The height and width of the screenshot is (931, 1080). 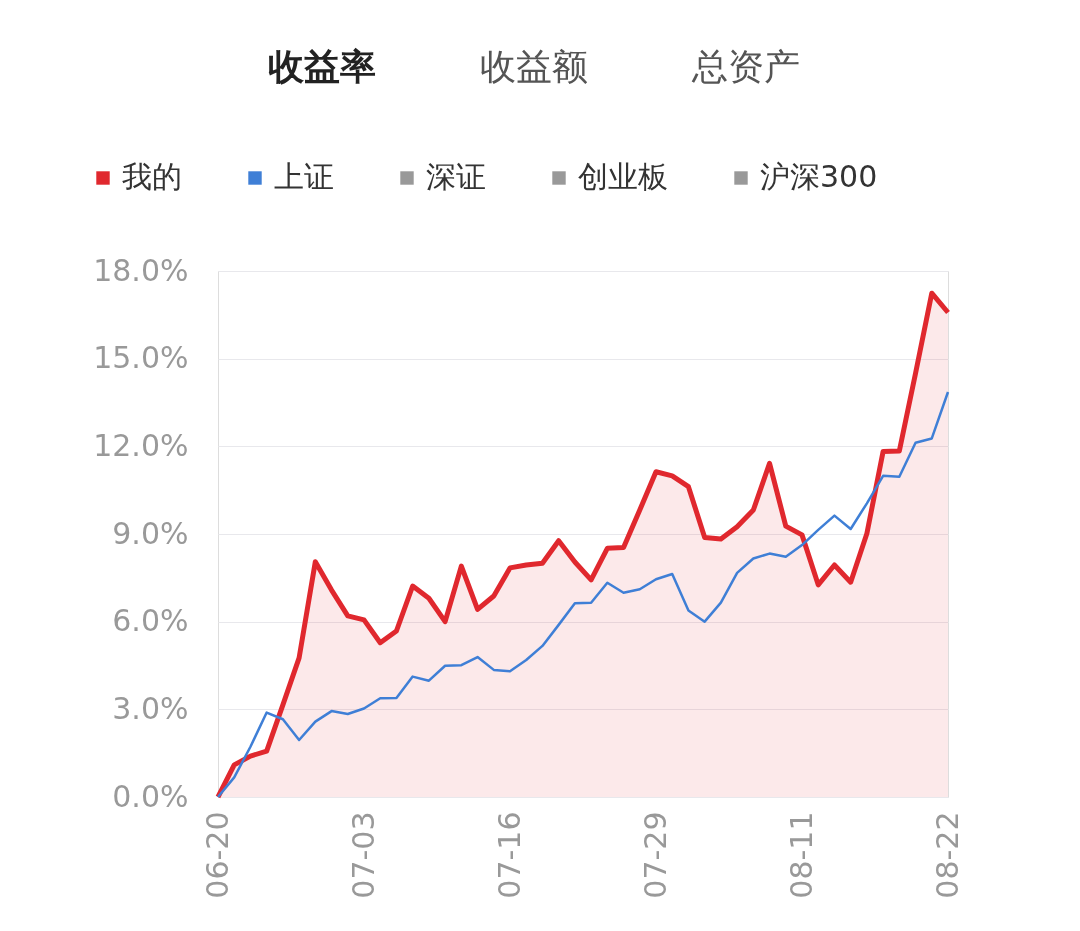 What do you see at coordinates (152, 176) in the screenshot?
I see `legend-label: 我的` at bounding box center [152, 176].